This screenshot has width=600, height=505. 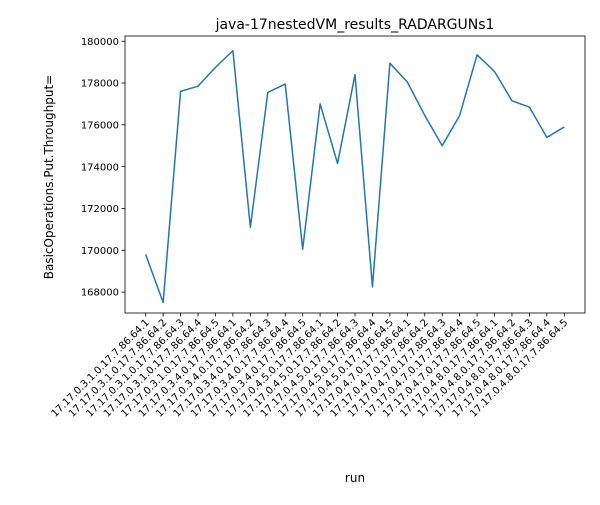 I want to click on y-tick-label: 180000, so click(x=100, y=42).